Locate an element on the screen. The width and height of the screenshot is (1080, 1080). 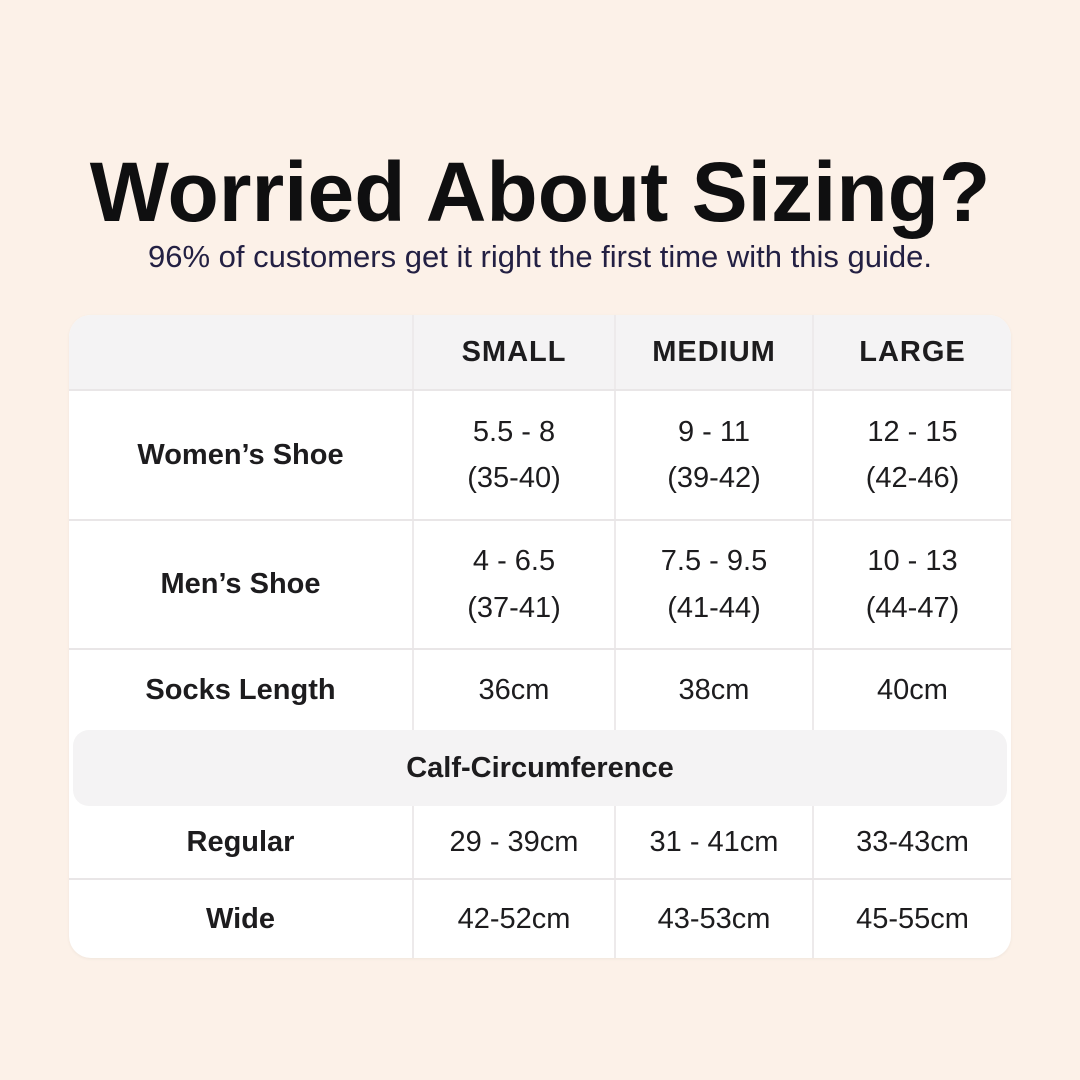
row-label-socks-length: Socks Length is located at coordinates (240, 689).